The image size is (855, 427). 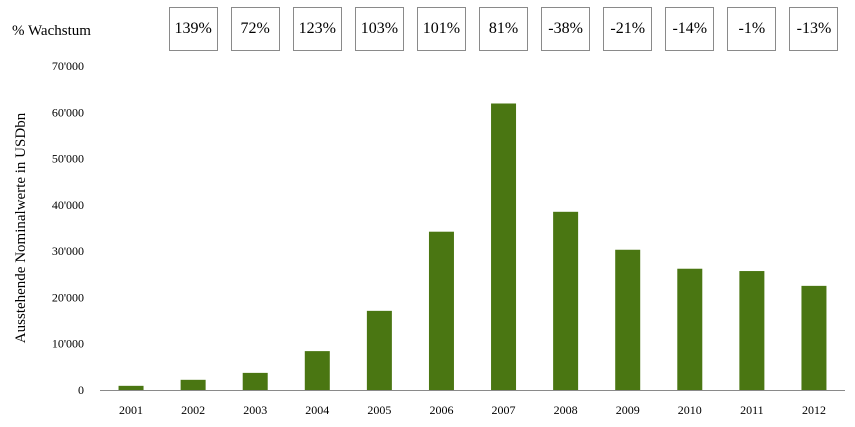 What do you see at coordinates (193, 29) in the screenshot?
I see `growth-value-box: 139%` at bounding box center [193, 29].